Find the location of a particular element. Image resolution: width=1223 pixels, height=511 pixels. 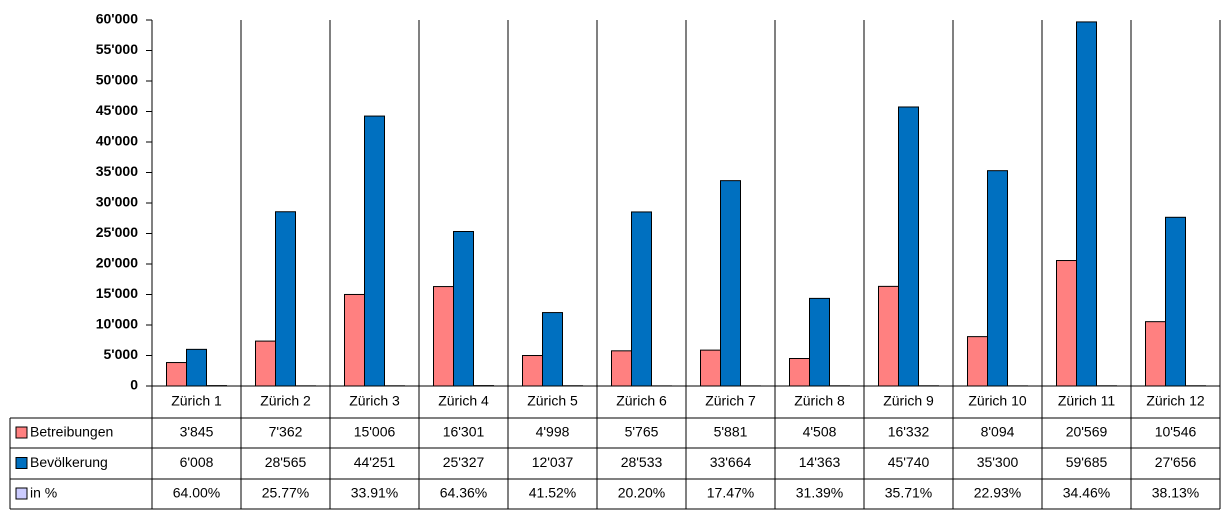

y-tick-label: 5'000 is located at coordinates (121, 354).